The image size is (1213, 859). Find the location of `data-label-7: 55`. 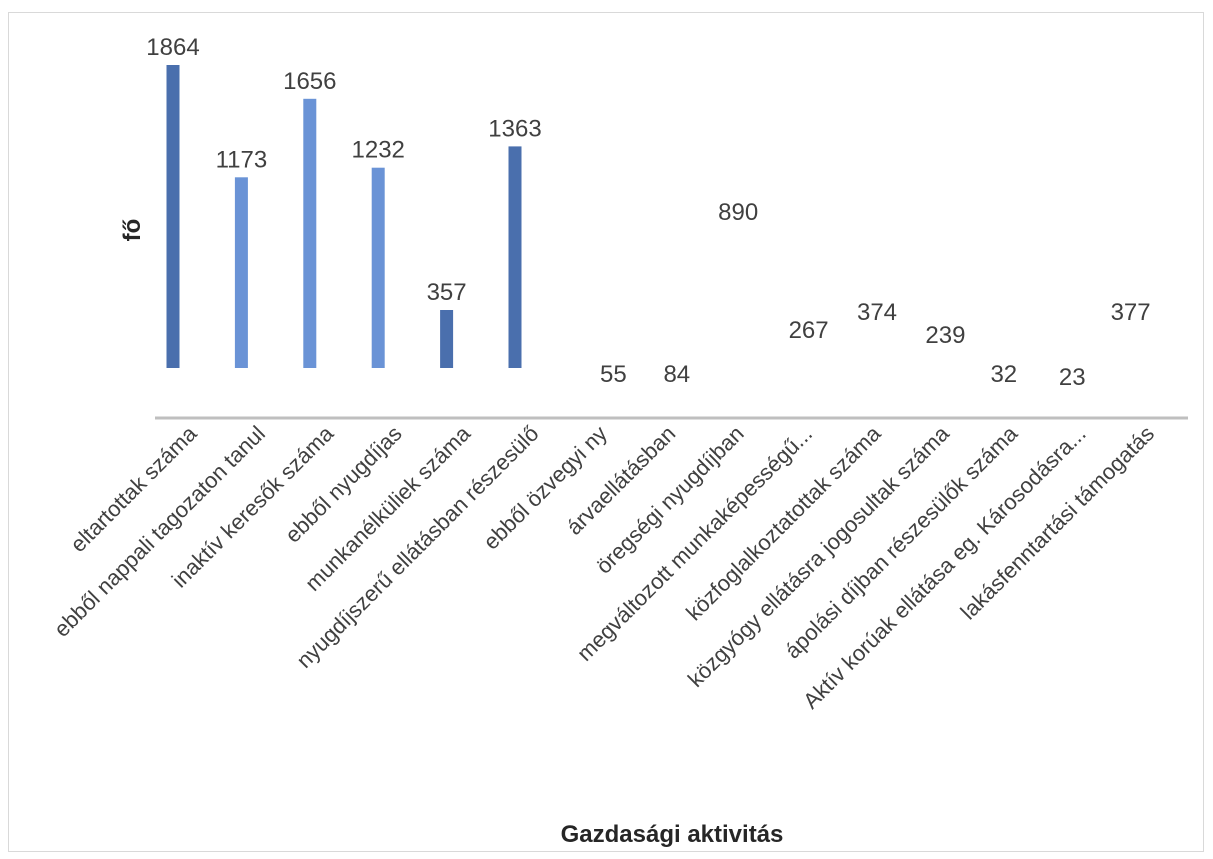

data-label-7: 55 is located at coordinates (613, 374).